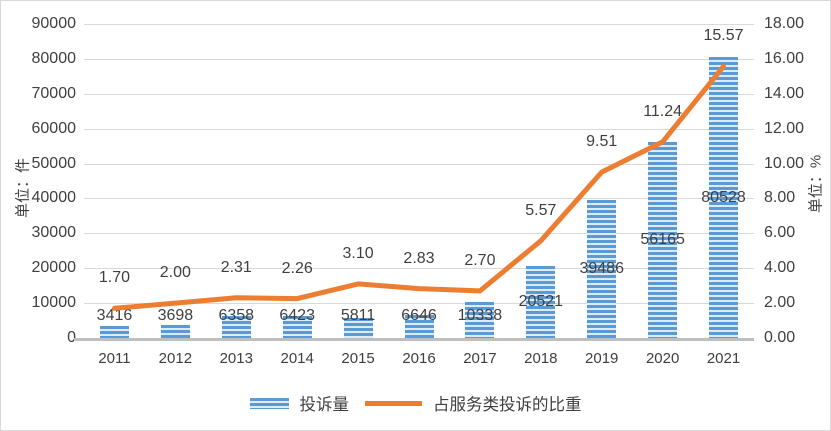  Describe the element at coordinates (780, 268) in the screenshot. I see `right-tick-4.00: 4.00` at that location.